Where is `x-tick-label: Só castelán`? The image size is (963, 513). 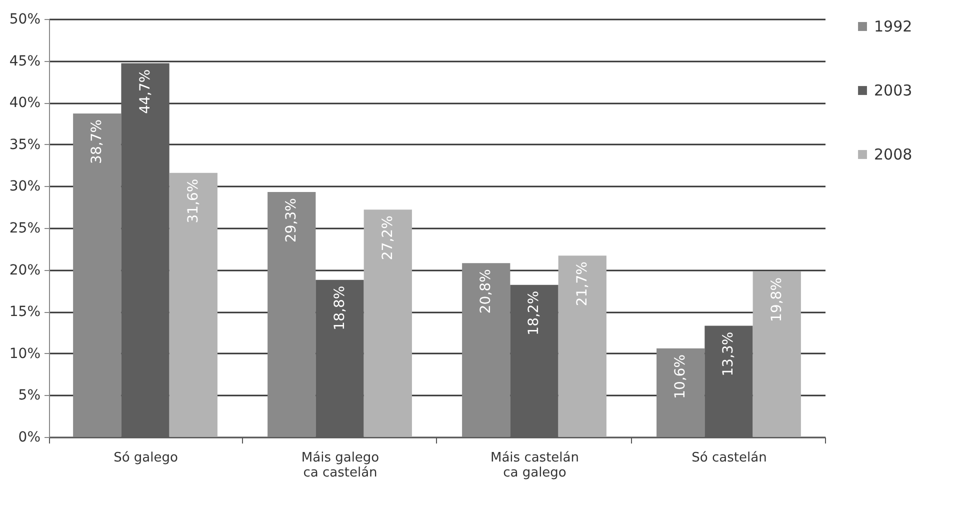 x-tick-label: Só castelán is located at coordinates (729, 458).